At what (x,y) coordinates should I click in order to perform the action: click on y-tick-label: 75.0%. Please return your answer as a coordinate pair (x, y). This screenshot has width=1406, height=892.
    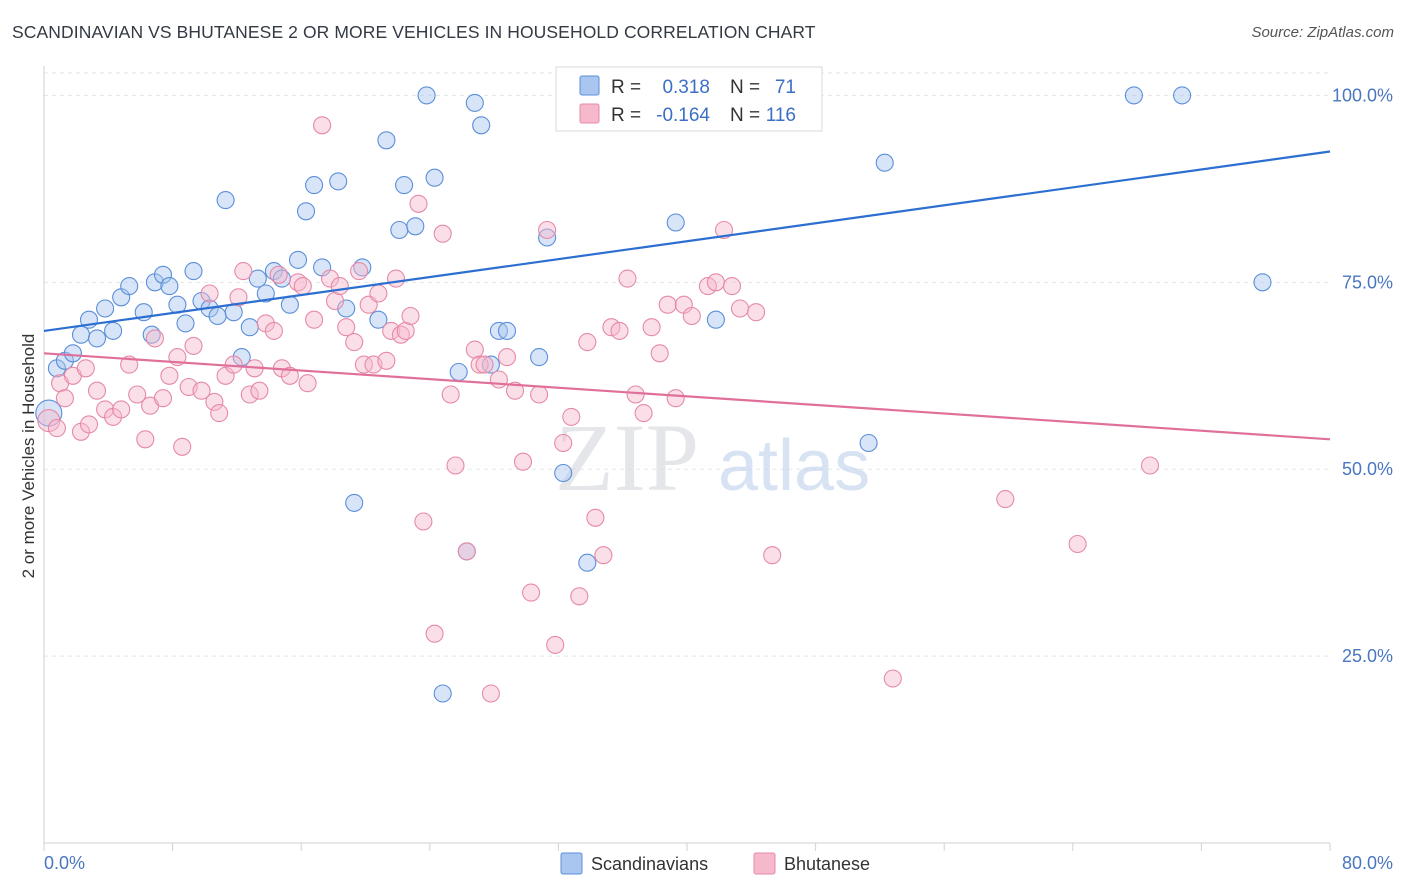
    Looking at the image, I should click on (1367, 282).